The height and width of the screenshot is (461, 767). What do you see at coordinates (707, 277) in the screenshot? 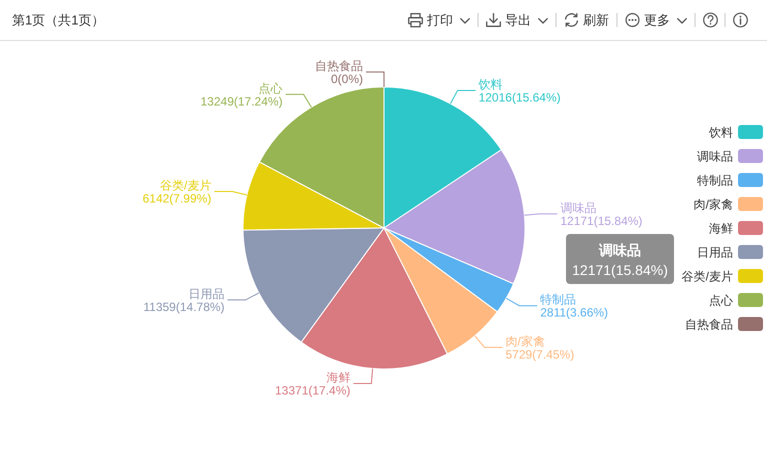
I see `legend-label: 谷类/麦片` at bounding box center [707, 277].